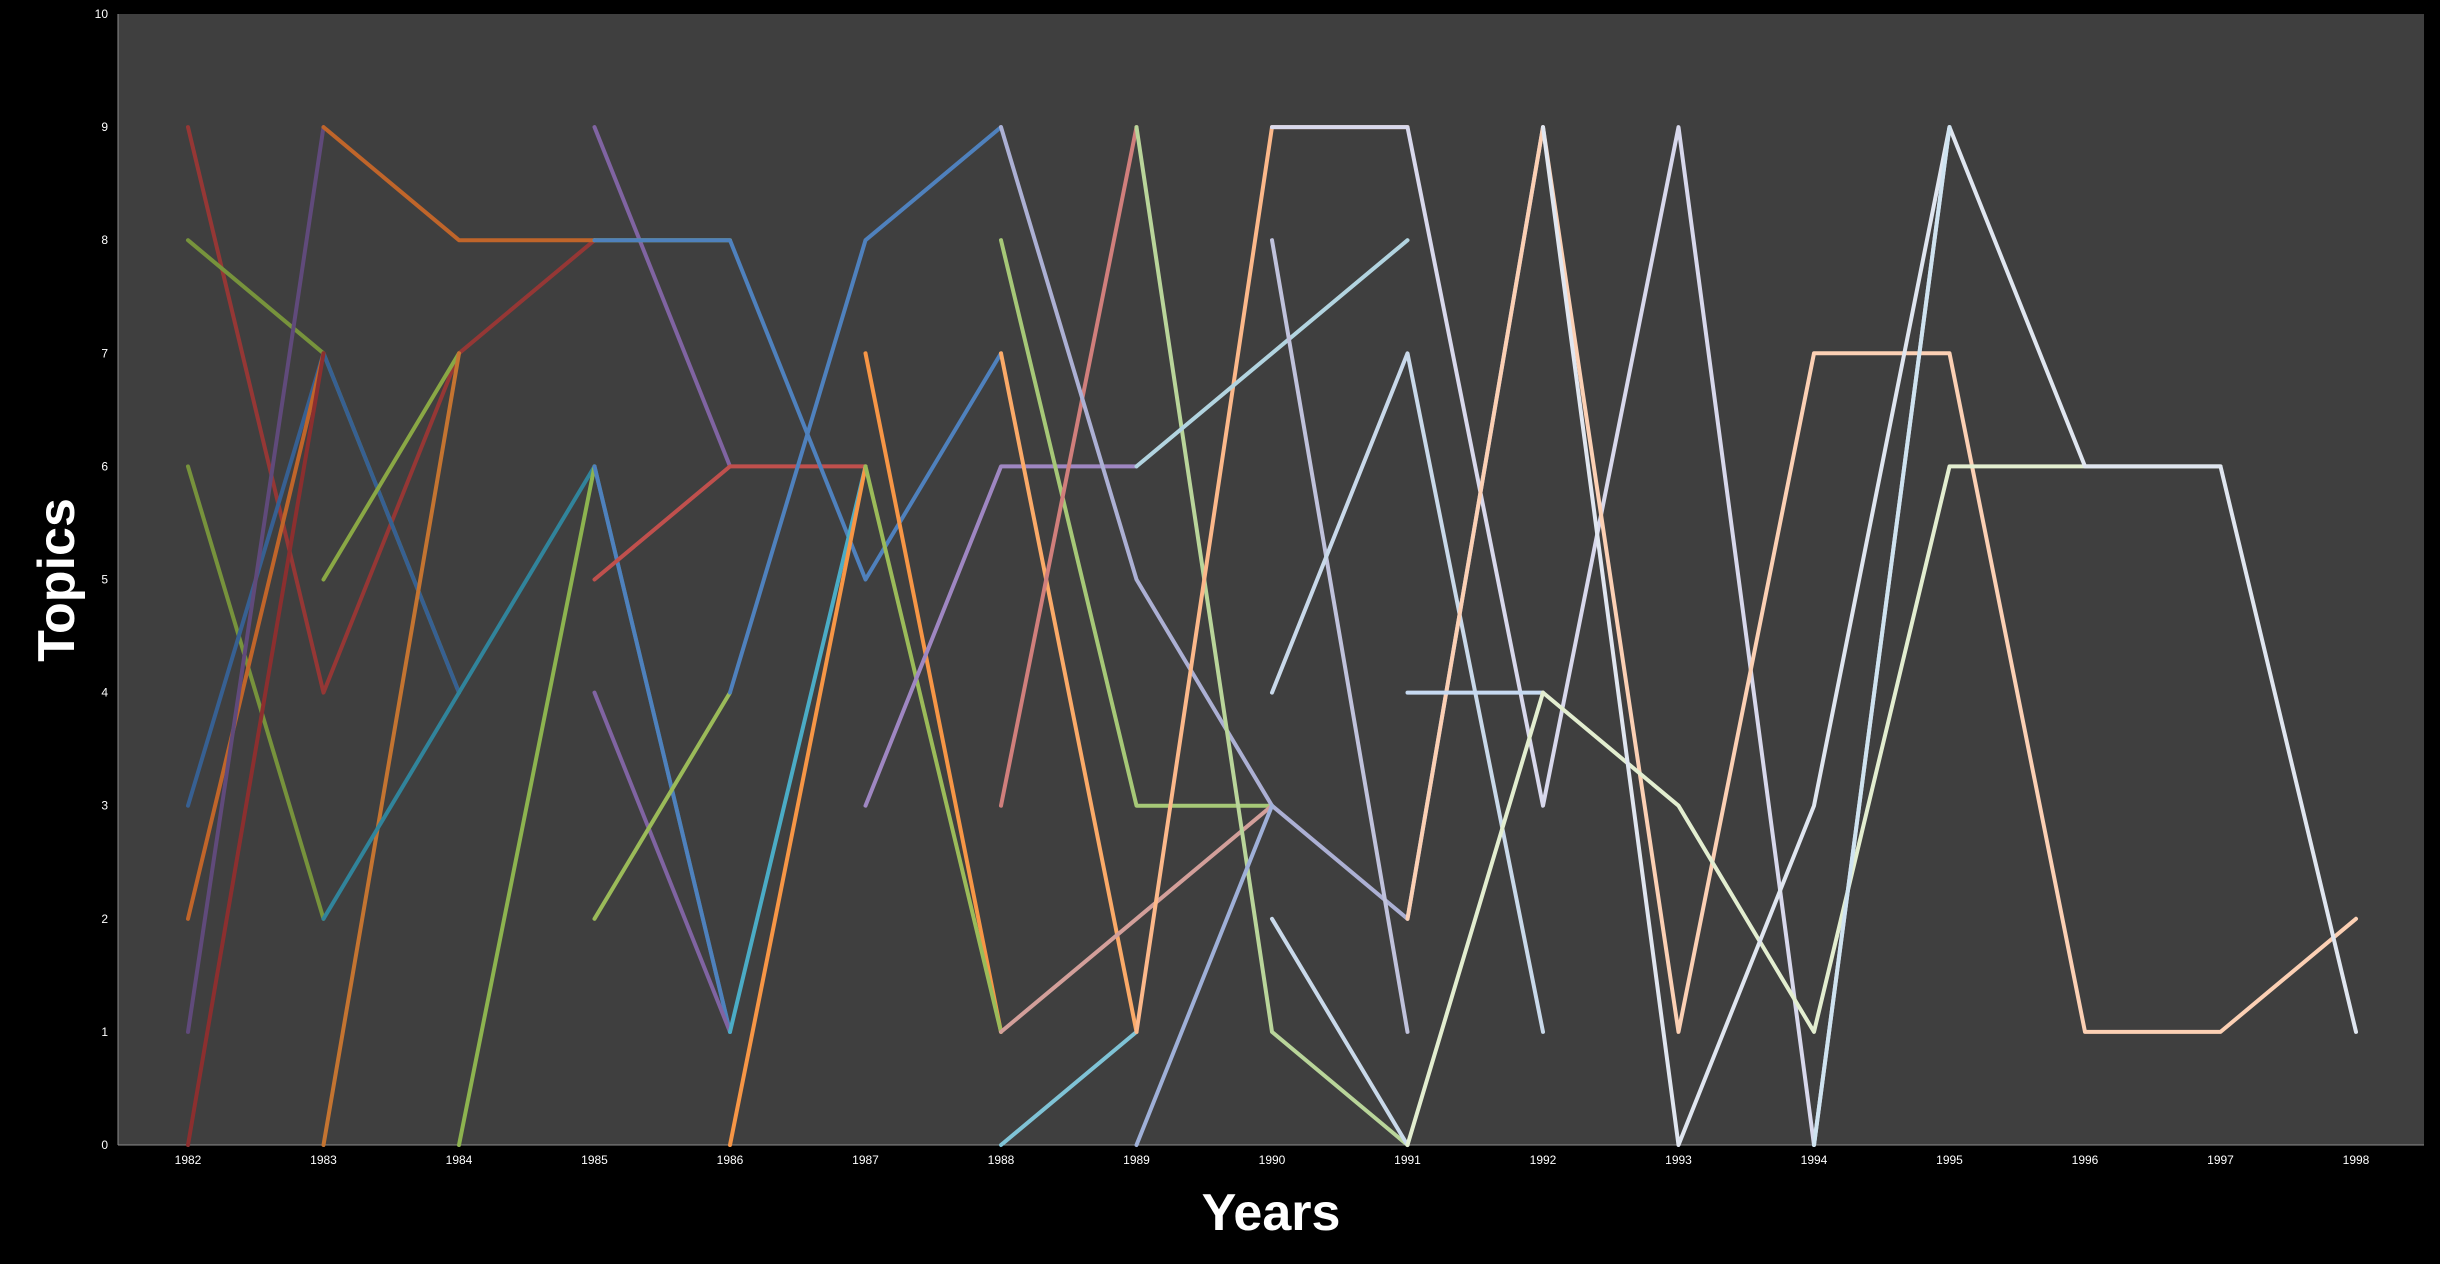 The image size is (2440, 1264). I want to click on x-tick-label: 1997, so click(2220, 1160).